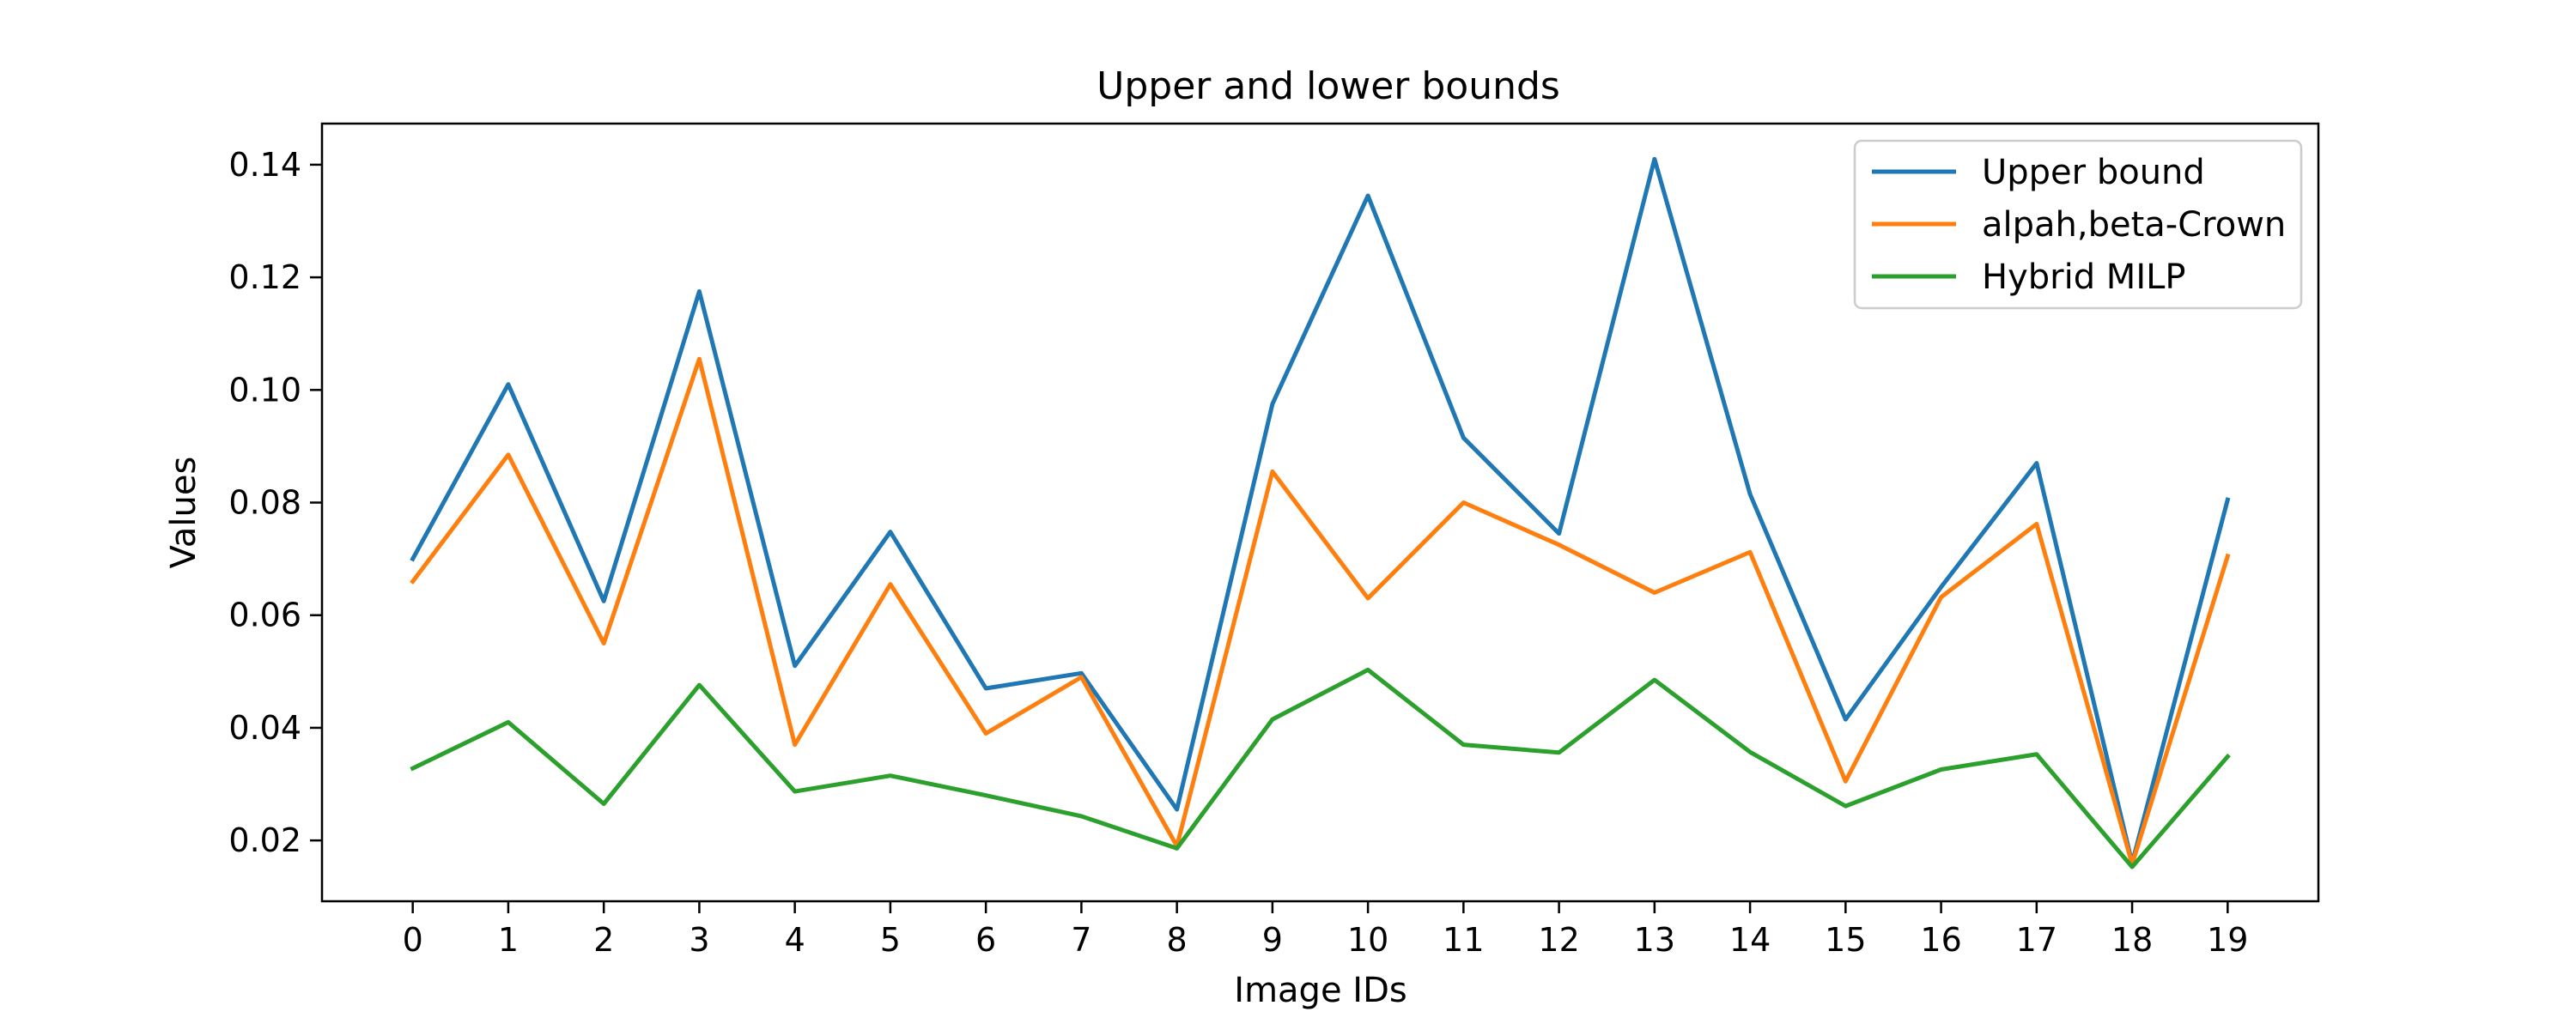  I want to click on x-tick-label: 3, so click(699, 940).